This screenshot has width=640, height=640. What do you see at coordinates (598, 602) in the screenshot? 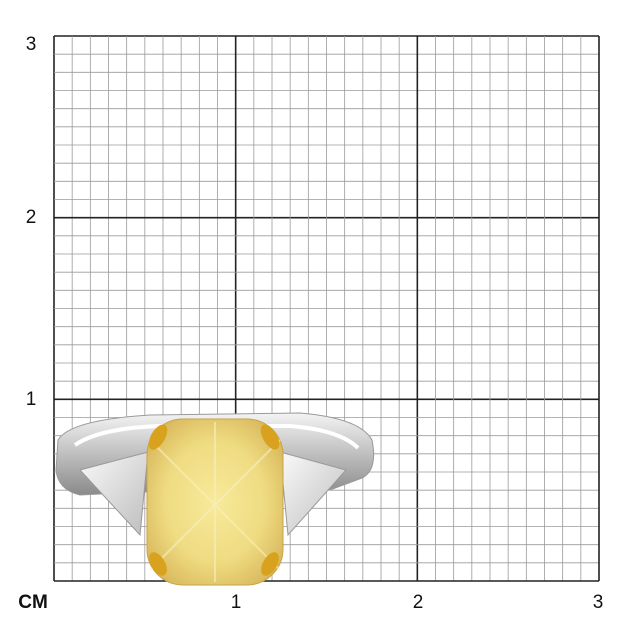
I see `x-label-3: 3` at bounding box center [598, 602].